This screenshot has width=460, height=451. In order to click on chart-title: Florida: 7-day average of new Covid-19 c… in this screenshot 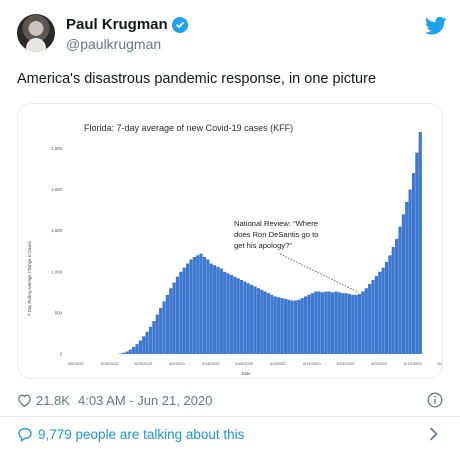, I will do `click(188, 128)`.